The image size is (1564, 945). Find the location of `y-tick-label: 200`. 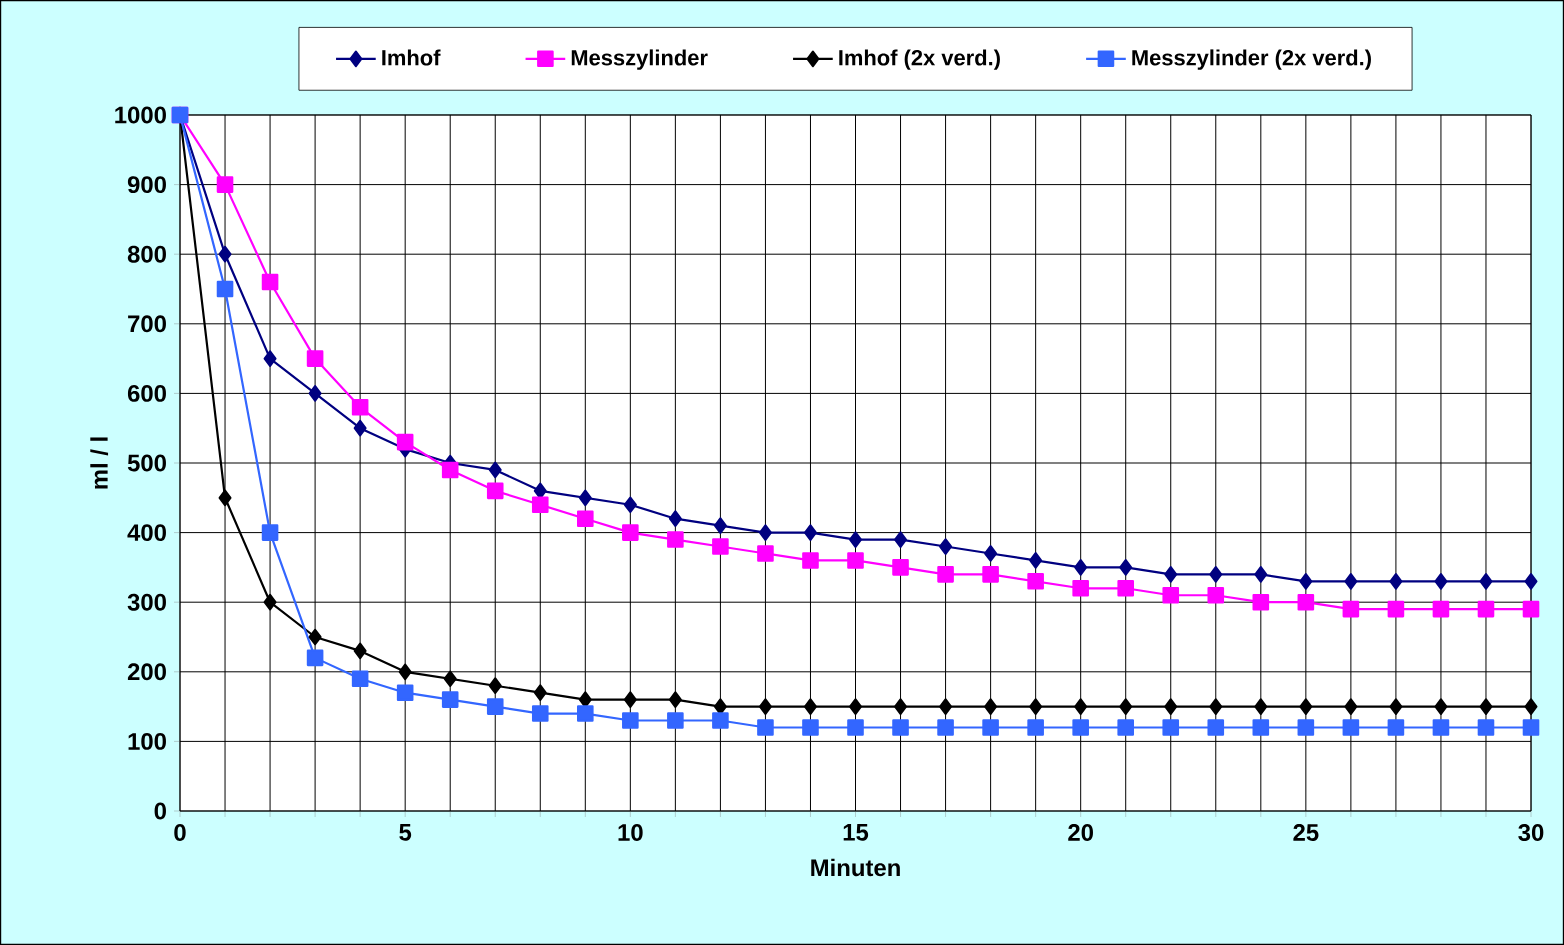

y-tick-label: 200 is located at coordinates (146, 672).